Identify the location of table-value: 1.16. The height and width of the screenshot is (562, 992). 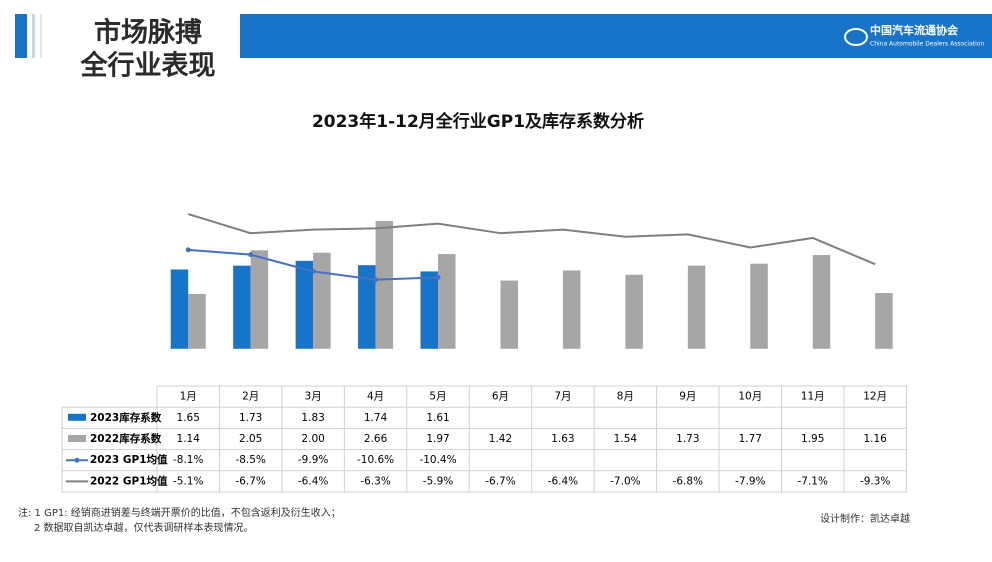
(875, 439).